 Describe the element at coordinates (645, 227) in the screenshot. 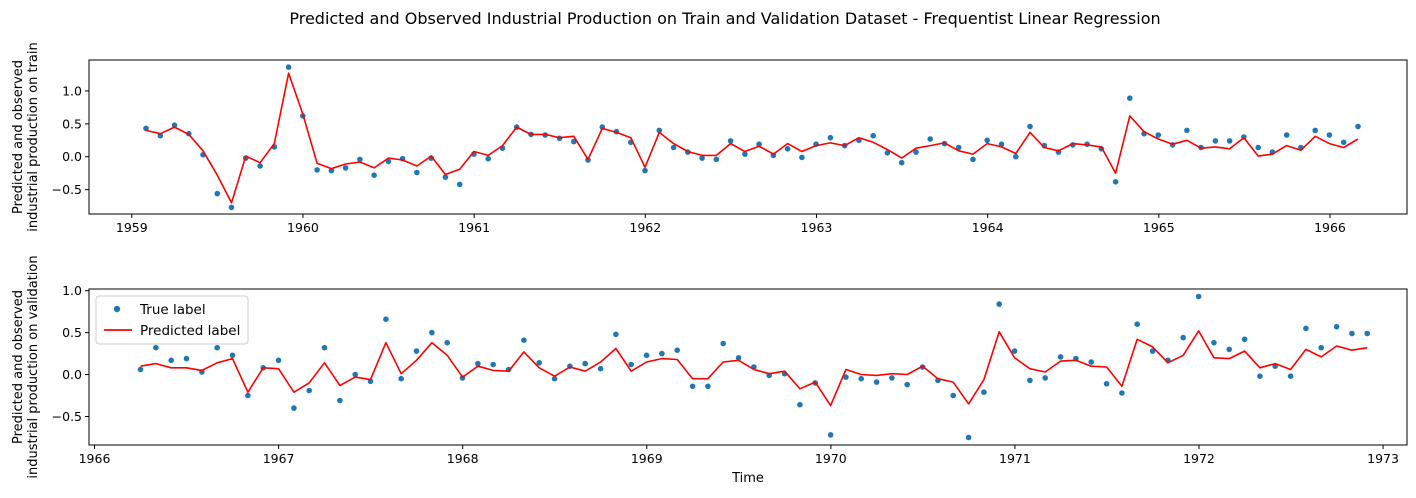

I see `x-tick-label: 1962` at that location.